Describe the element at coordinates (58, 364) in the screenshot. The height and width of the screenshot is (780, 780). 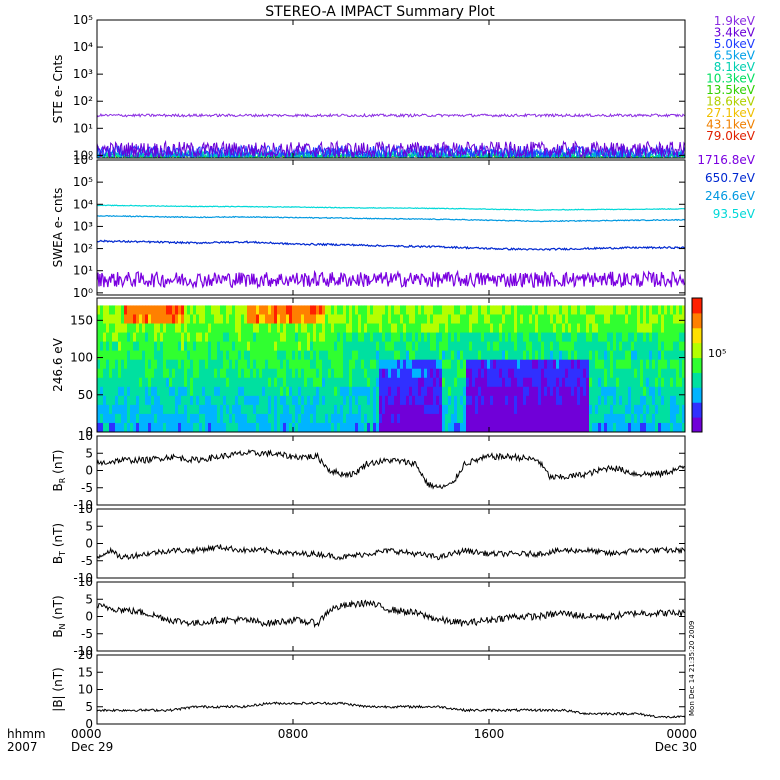
I see `y-axis-label: 246.6 eV` at that location.